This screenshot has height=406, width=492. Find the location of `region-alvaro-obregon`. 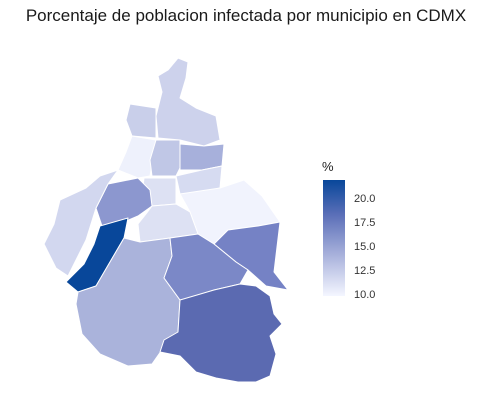

region-alvaro-obregon is located at coordinates (124, 202).